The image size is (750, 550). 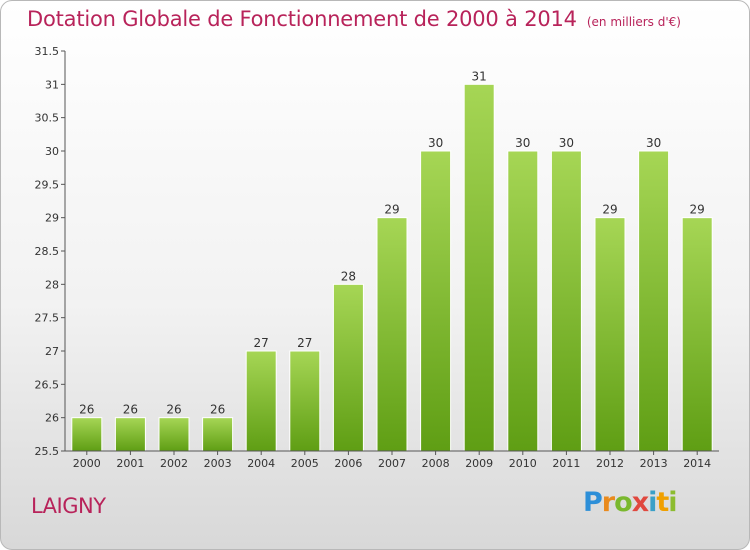 I want to click on bar-2000, so click(x=87, y=434).